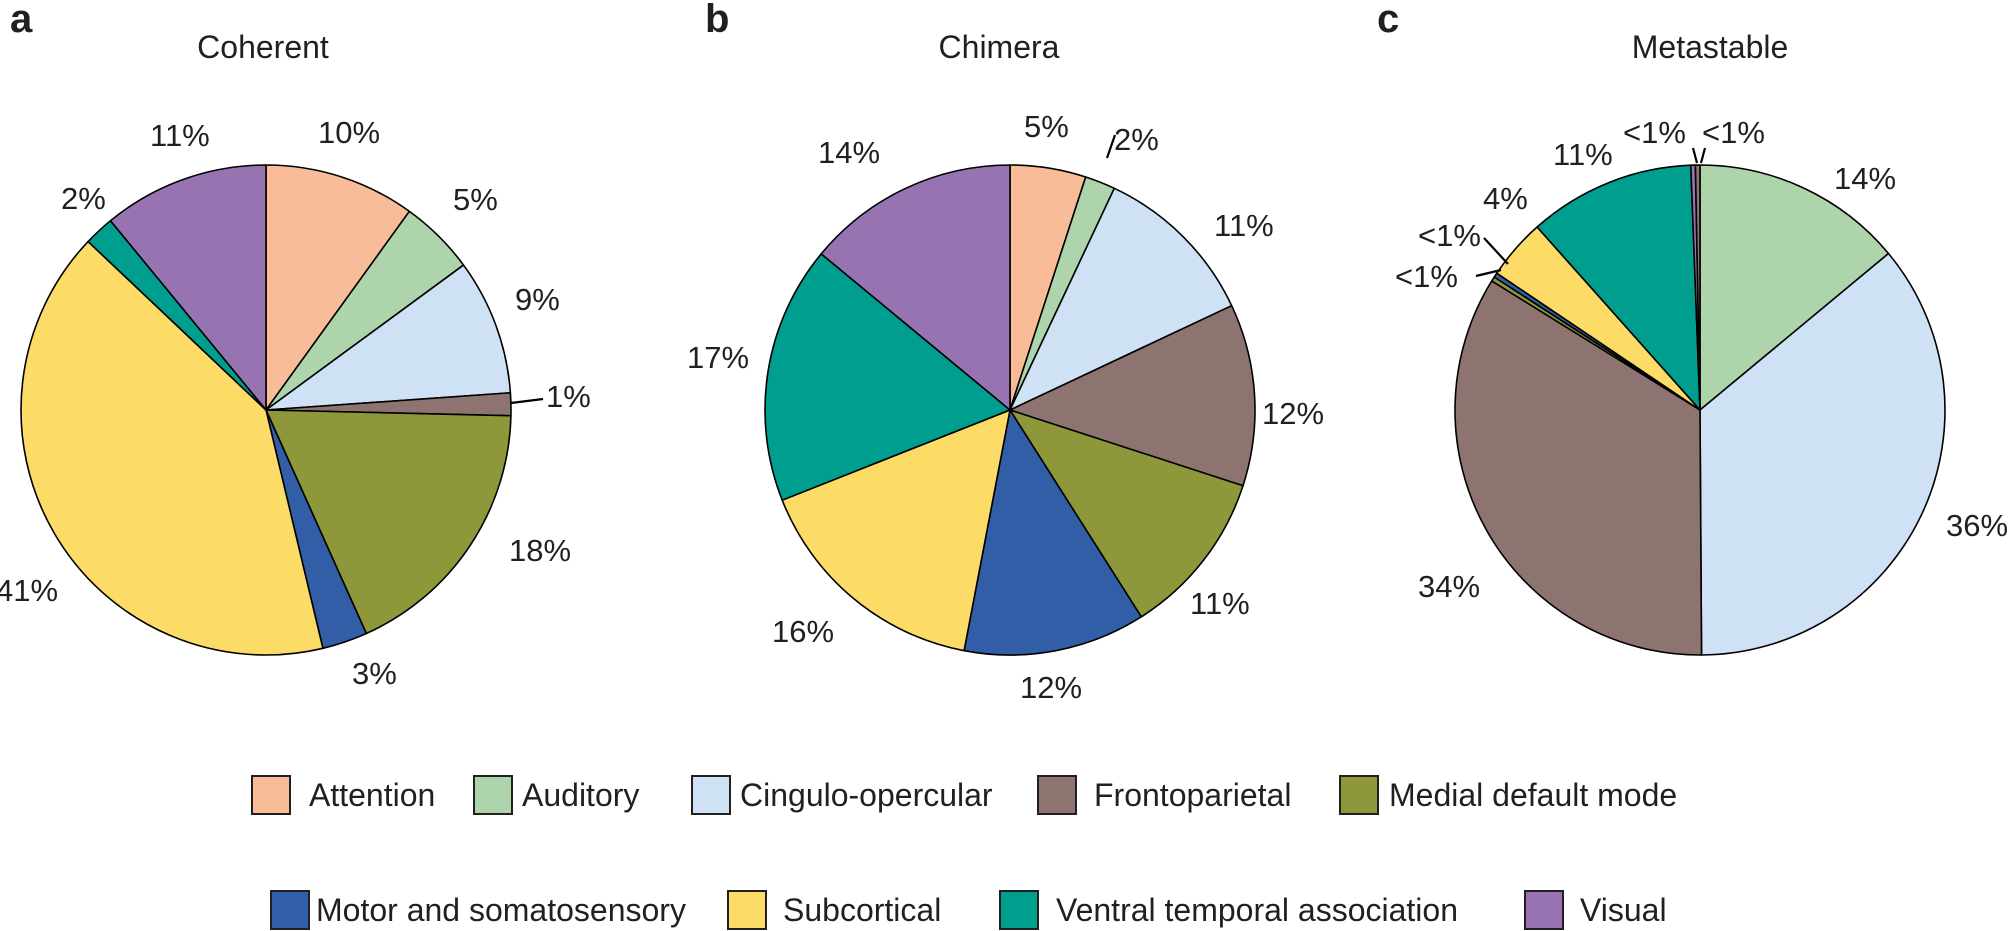  What do you see at coordinates (1359, 795) in the screenshot?
I see `legend-swatch-medial` at bounding box center [1359, 795].